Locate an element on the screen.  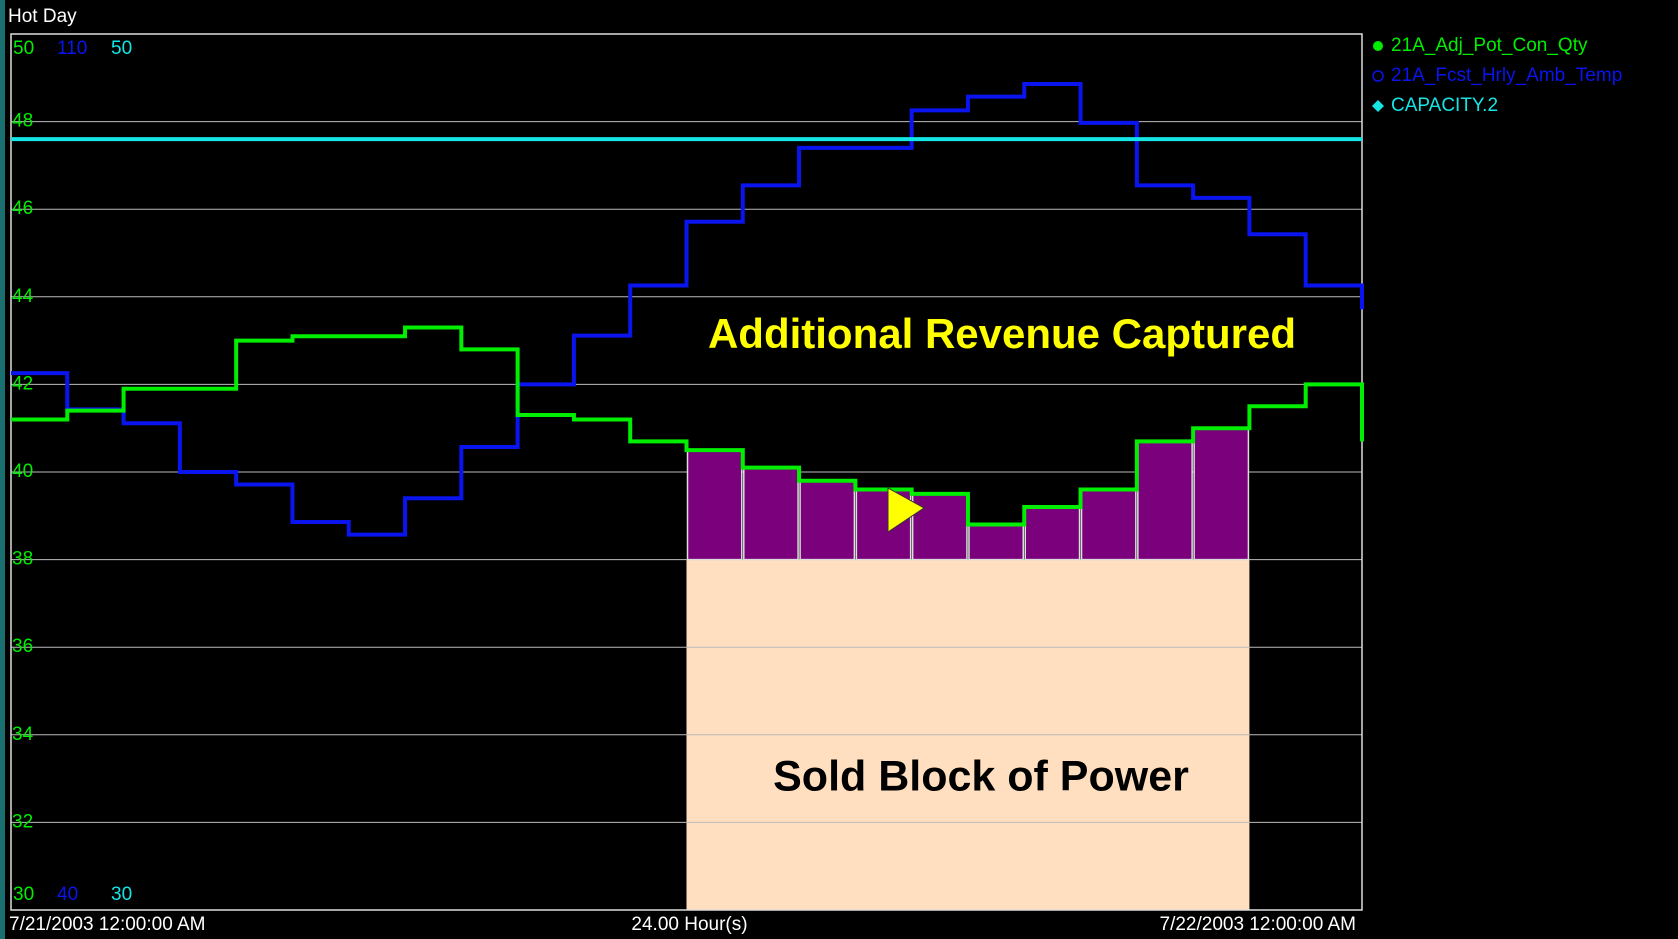
y-tick-label: 42 is located at coordinates (22, 383).